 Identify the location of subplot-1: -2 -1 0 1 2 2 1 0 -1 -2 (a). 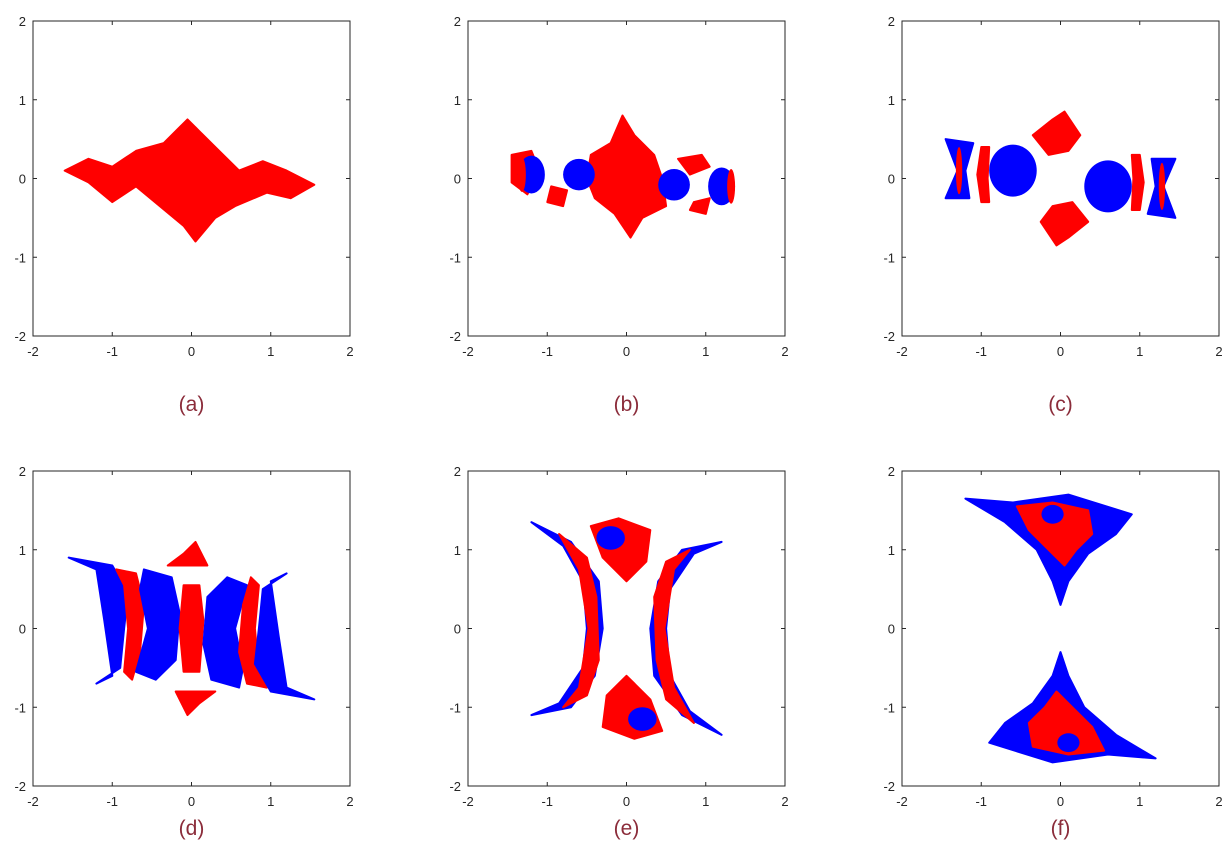
(183, 215).